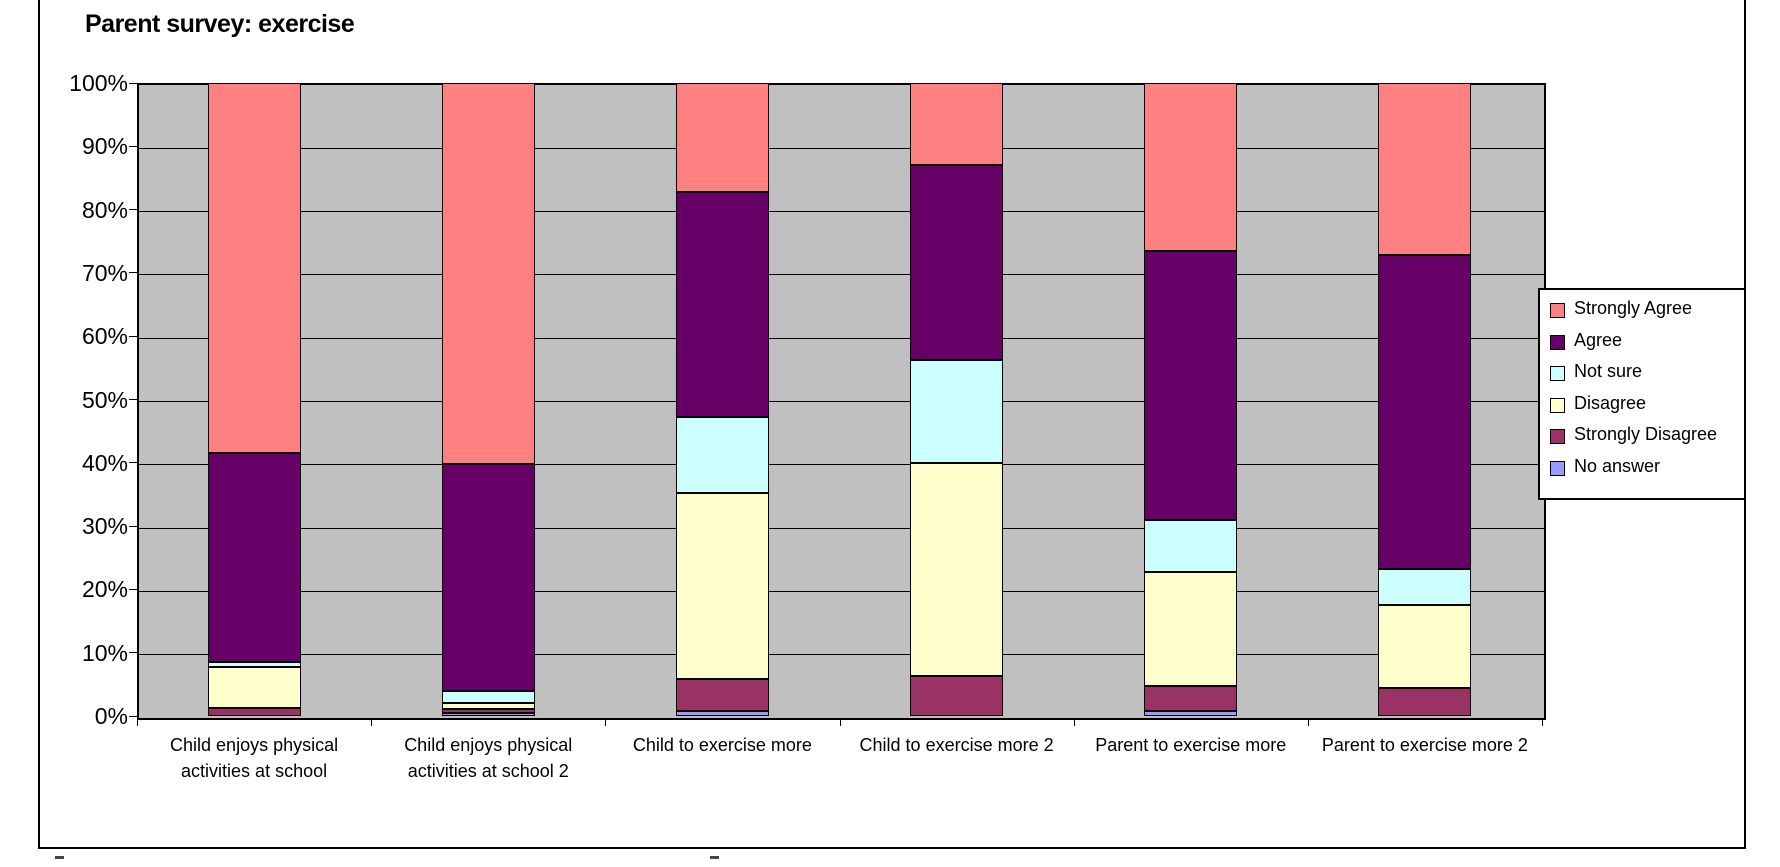 The width and height of the screenshot is (1780, 867). I want to click on y-axis-label: 60%, so click(104, 336).